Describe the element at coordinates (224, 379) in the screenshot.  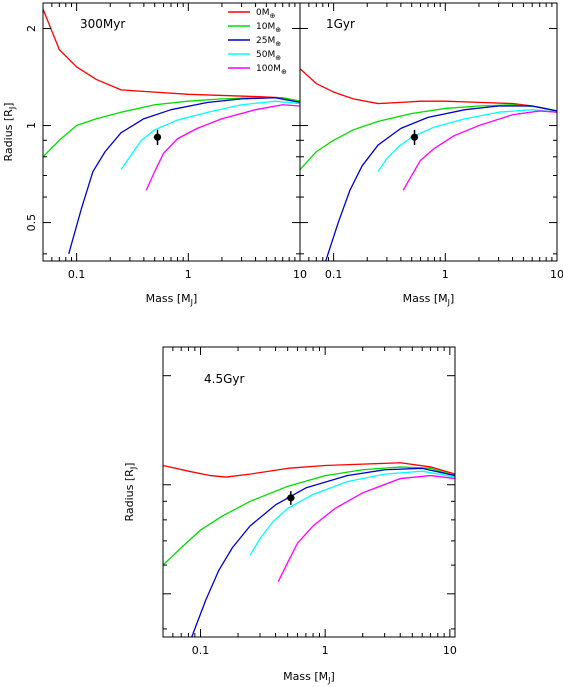
I see `panel-age-label: 4.5Gyr` at that location.